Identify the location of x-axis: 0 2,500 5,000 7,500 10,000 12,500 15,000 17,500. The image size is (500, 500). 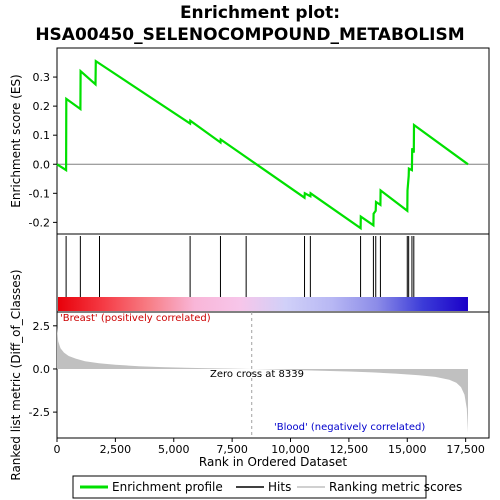
(269, 447).